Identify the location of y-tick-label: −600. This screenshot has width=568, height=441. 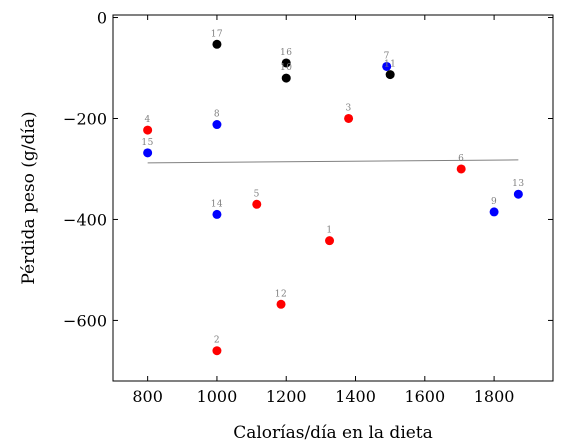
(85, 320).